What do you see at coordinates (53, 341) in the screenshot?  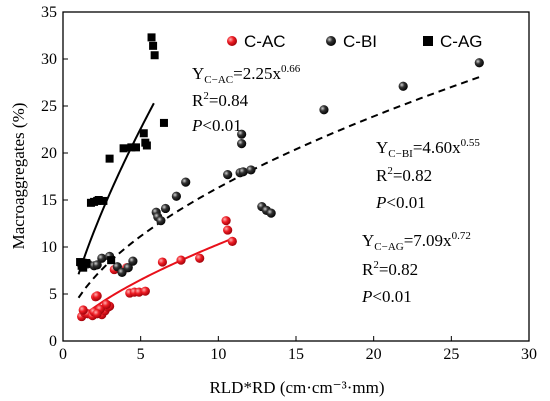 I see `y-tick-label: 0` at bounding box center [53, 341].